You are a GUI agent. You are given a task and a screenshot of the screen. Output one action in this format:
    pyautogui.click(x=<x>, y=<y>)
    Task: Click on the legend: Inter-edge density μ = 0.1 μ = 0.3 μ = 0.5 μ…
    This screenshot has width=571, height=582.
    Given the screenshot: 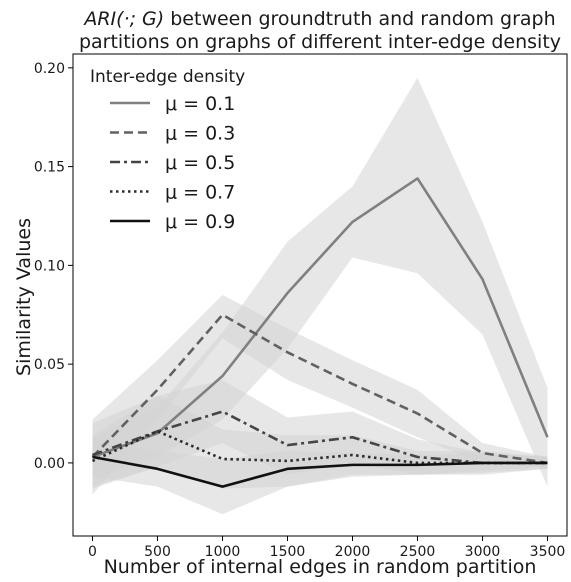 What is the action you would take?
    pyautogui.click(x=167, y=150)
    